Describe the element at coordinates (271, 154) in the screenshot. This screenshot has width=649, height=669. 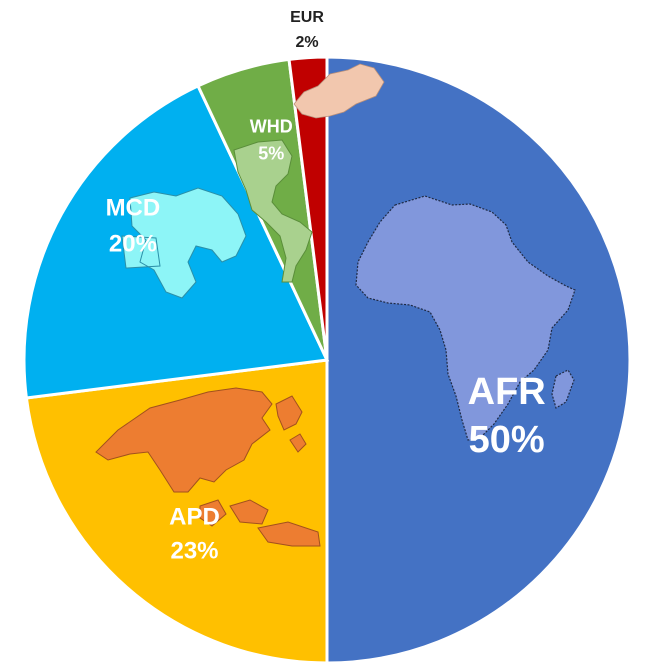
I see `slice-value-whd: 5%` at that location.